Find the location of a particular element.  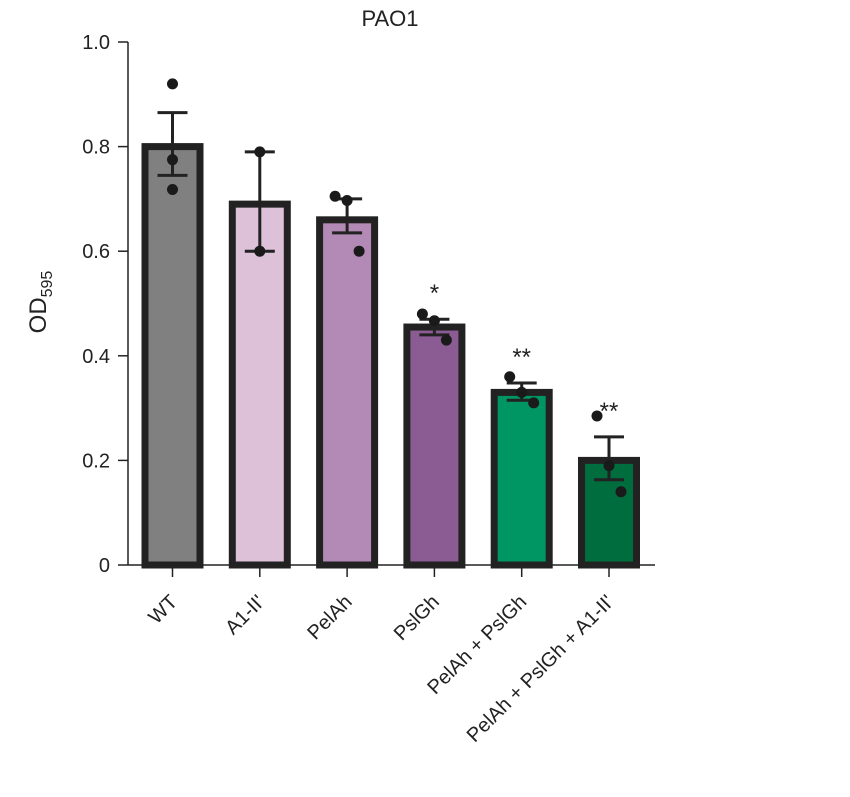

x-tick-label: PslGh is located at coordinates (417, 618).